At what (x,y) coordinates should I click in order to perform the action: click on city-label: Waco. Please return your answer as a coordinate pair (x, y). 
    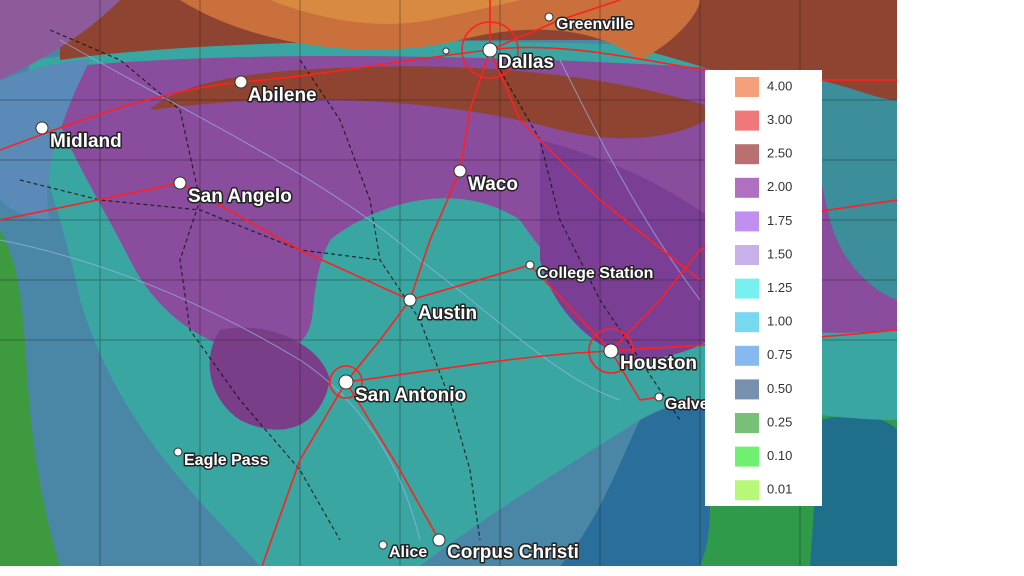
    Looking at the image, I should click on (493, 184).